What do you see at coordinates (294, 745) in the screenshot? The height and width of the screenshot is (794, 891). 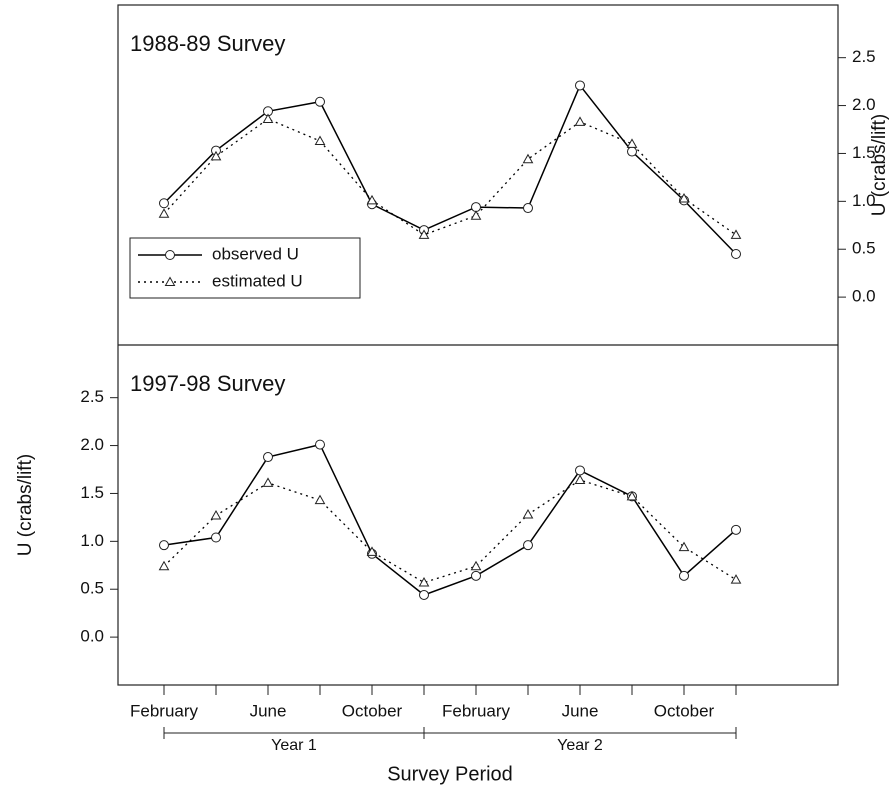 I see `group-label: Year 1` at bounding box center [294, 745].